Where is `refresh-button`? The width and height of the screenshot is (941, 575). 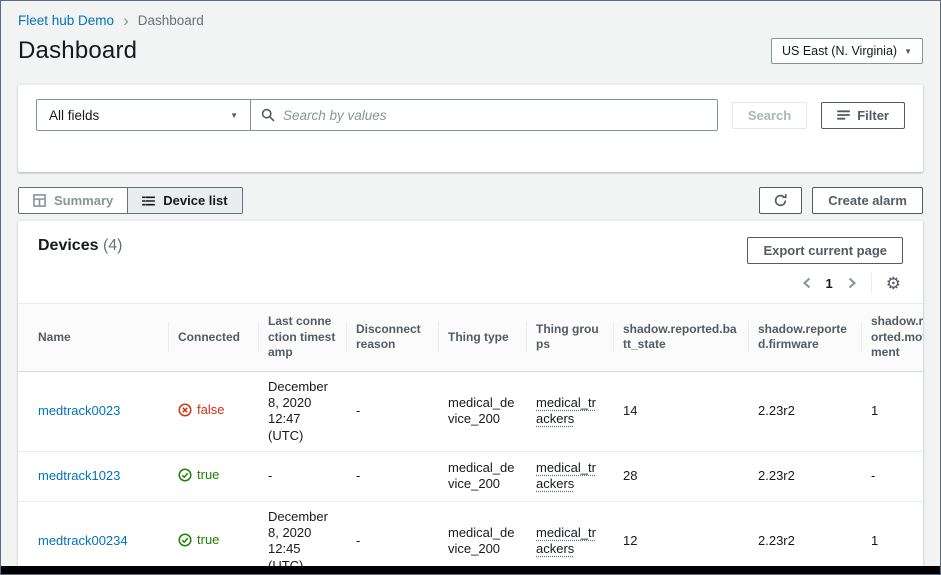 refresh-button is located at coordinates (781, 200).